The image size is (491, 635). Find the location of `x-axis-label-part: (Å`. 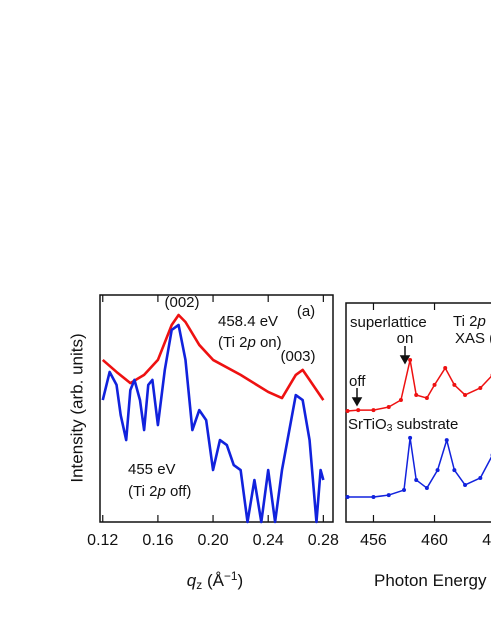

x-axis-label-part: (Å is located at coordinates (213, 580).